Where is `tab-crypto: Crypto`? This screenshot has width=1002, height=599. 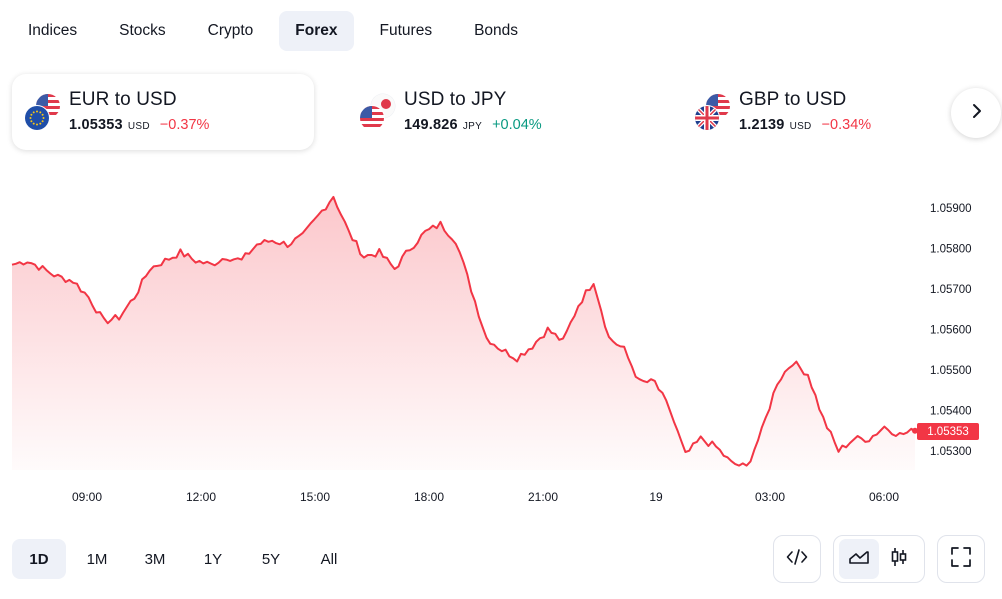 tab-crypto: Crypto is located at coordinates (230, 30).